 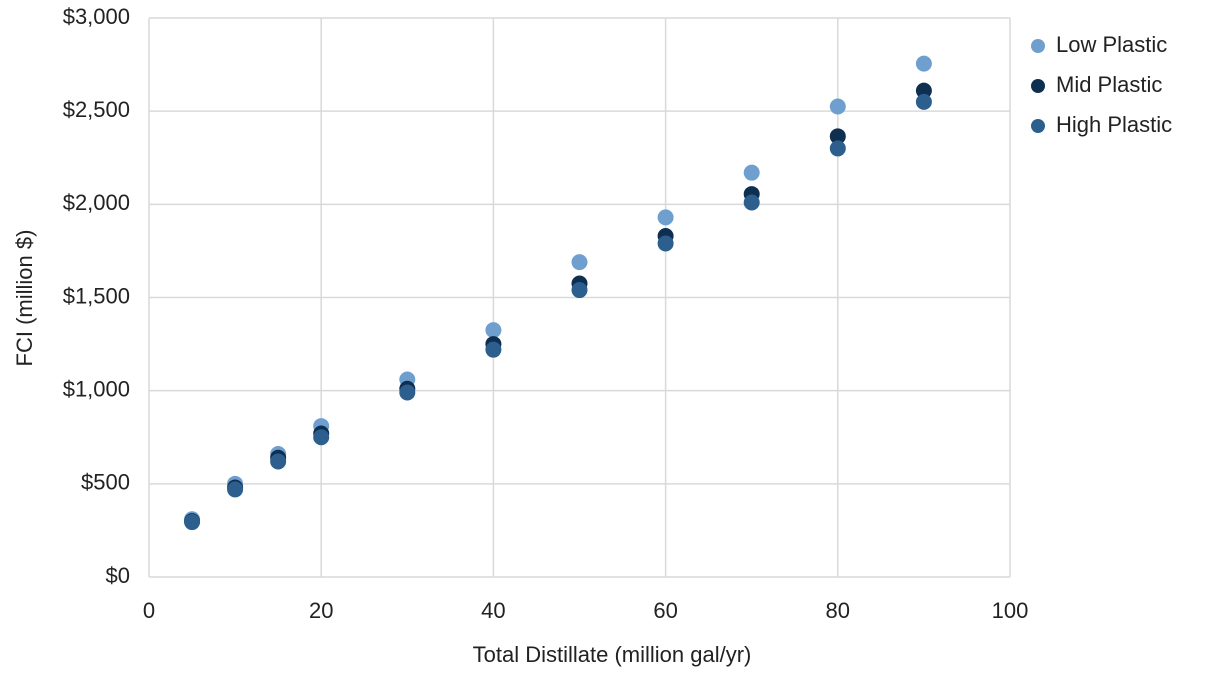 What do you see at coordinates (96, 202) in the screenshot?
I see `y-tick-label: $2,000` at bounding box center [96, 202].